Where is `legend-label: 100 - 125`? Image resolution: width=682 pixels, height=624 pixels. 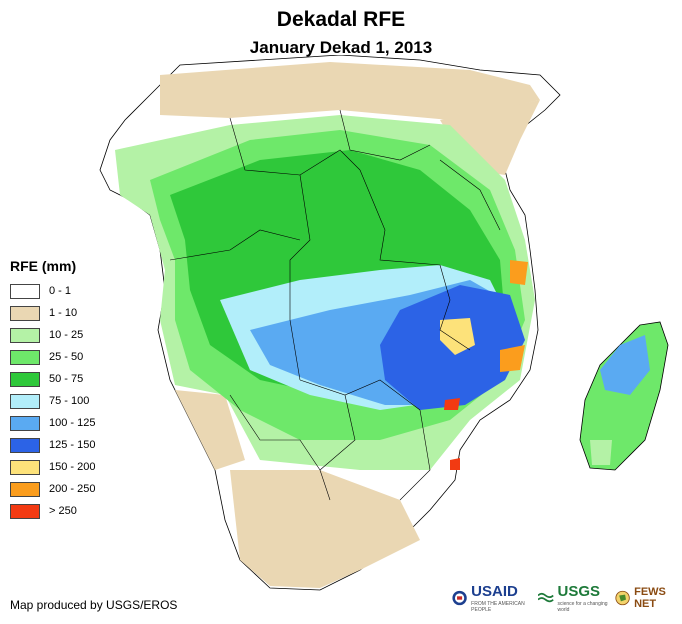 legend-label: 100 - 125 is located at coordinates (72, 423).